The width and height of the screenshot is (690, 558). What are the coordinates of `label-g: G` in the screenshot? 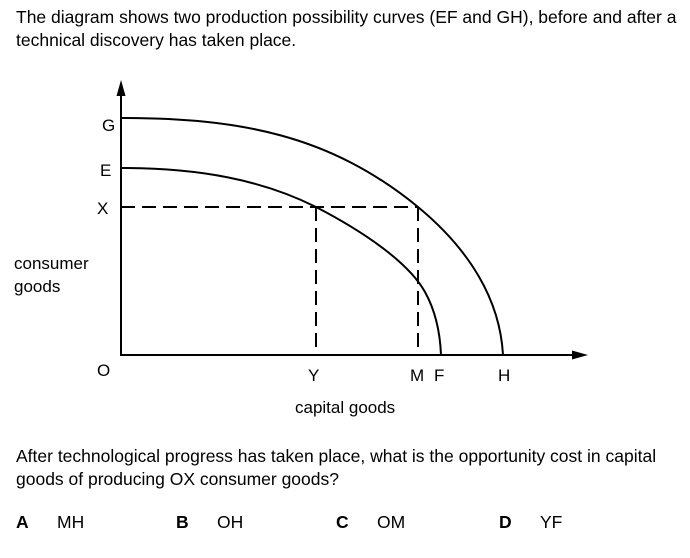 It's located at (108, 125).